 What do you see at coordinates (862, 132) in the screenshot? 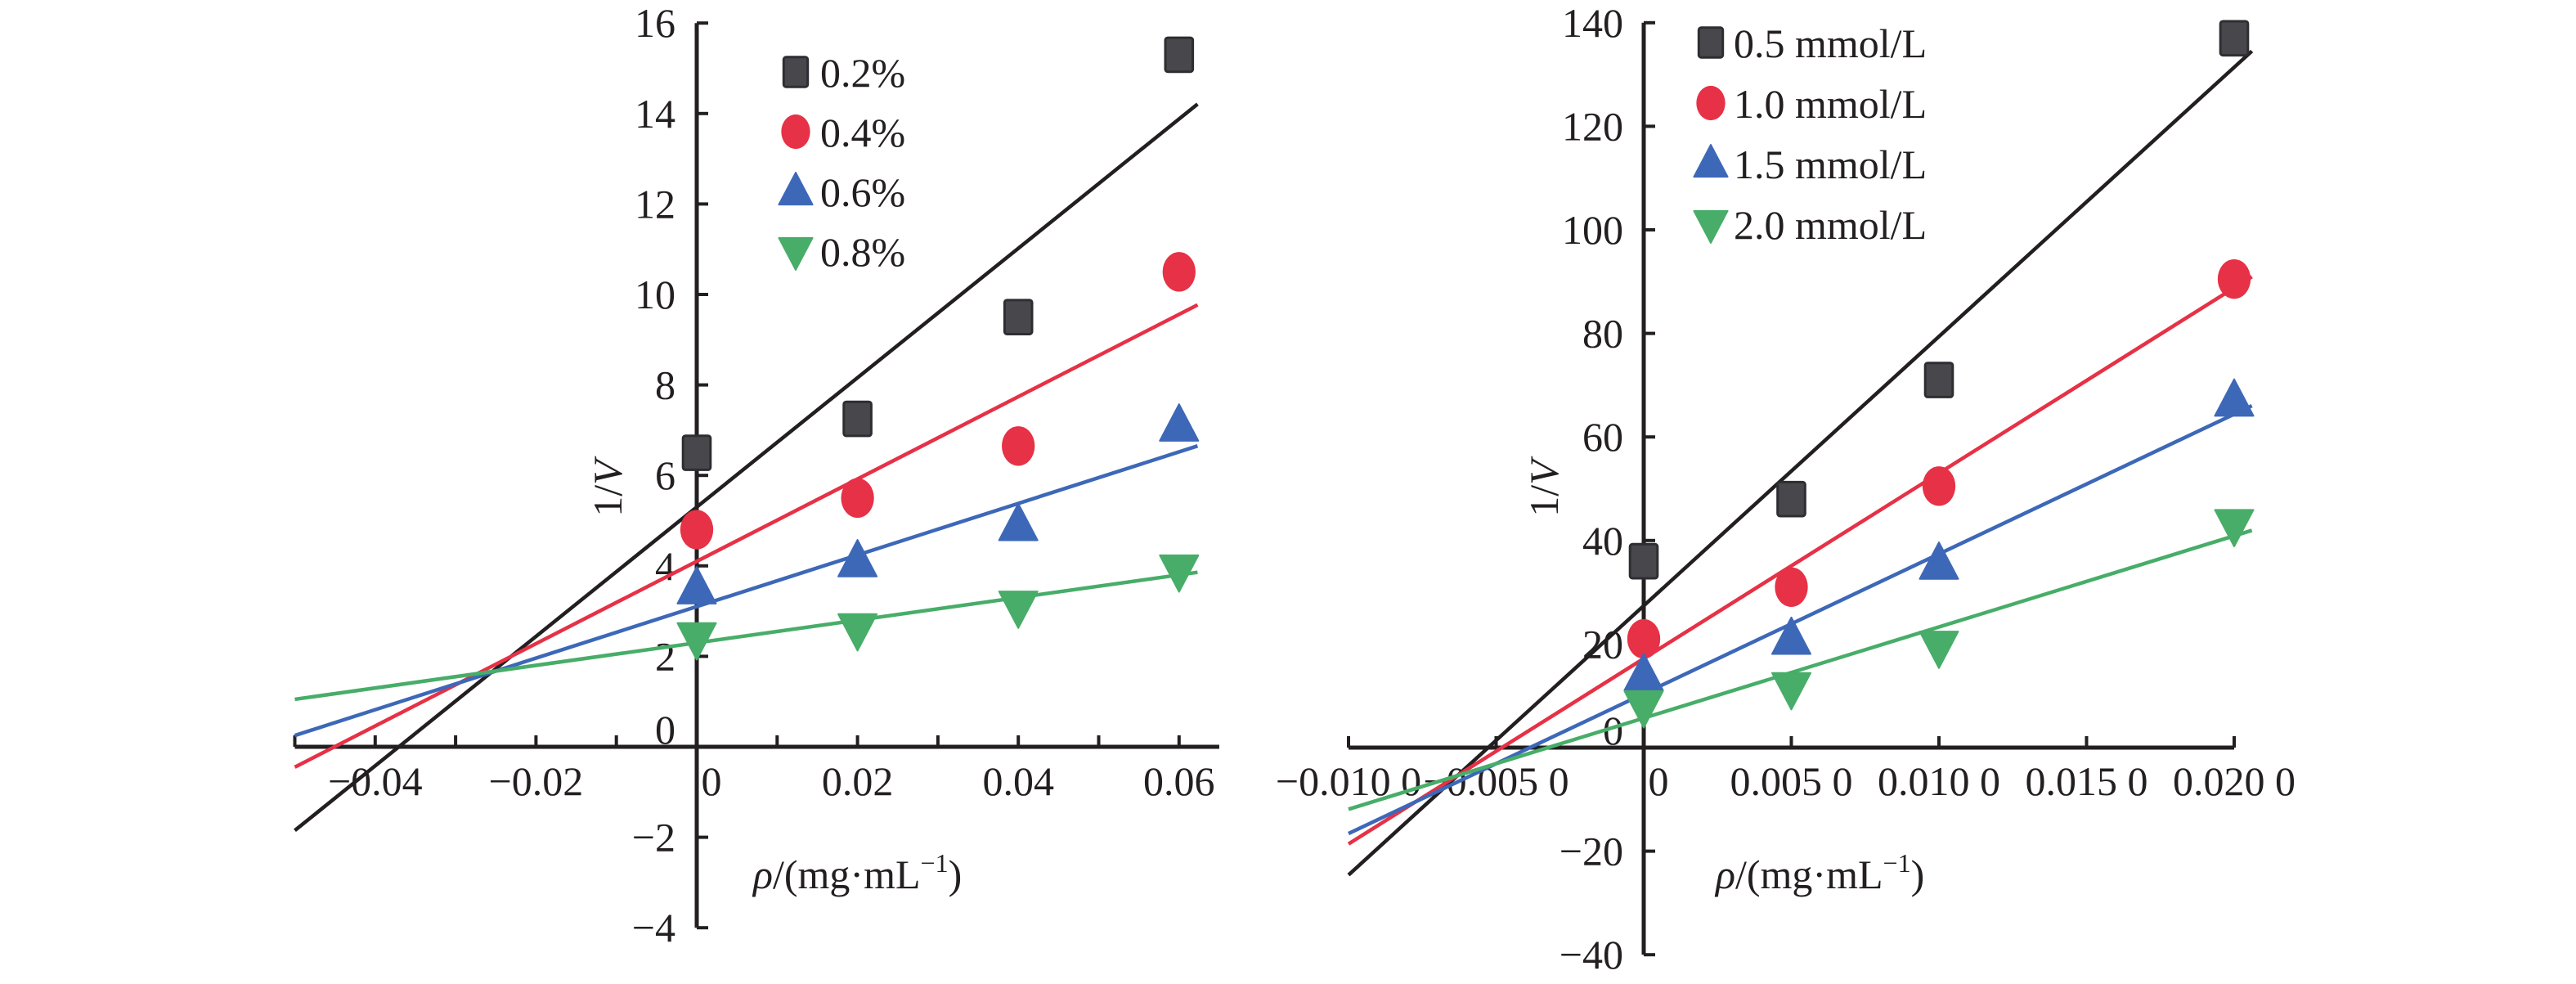
I see `legend-label: 0.4%` at bounding box center [862, 132].